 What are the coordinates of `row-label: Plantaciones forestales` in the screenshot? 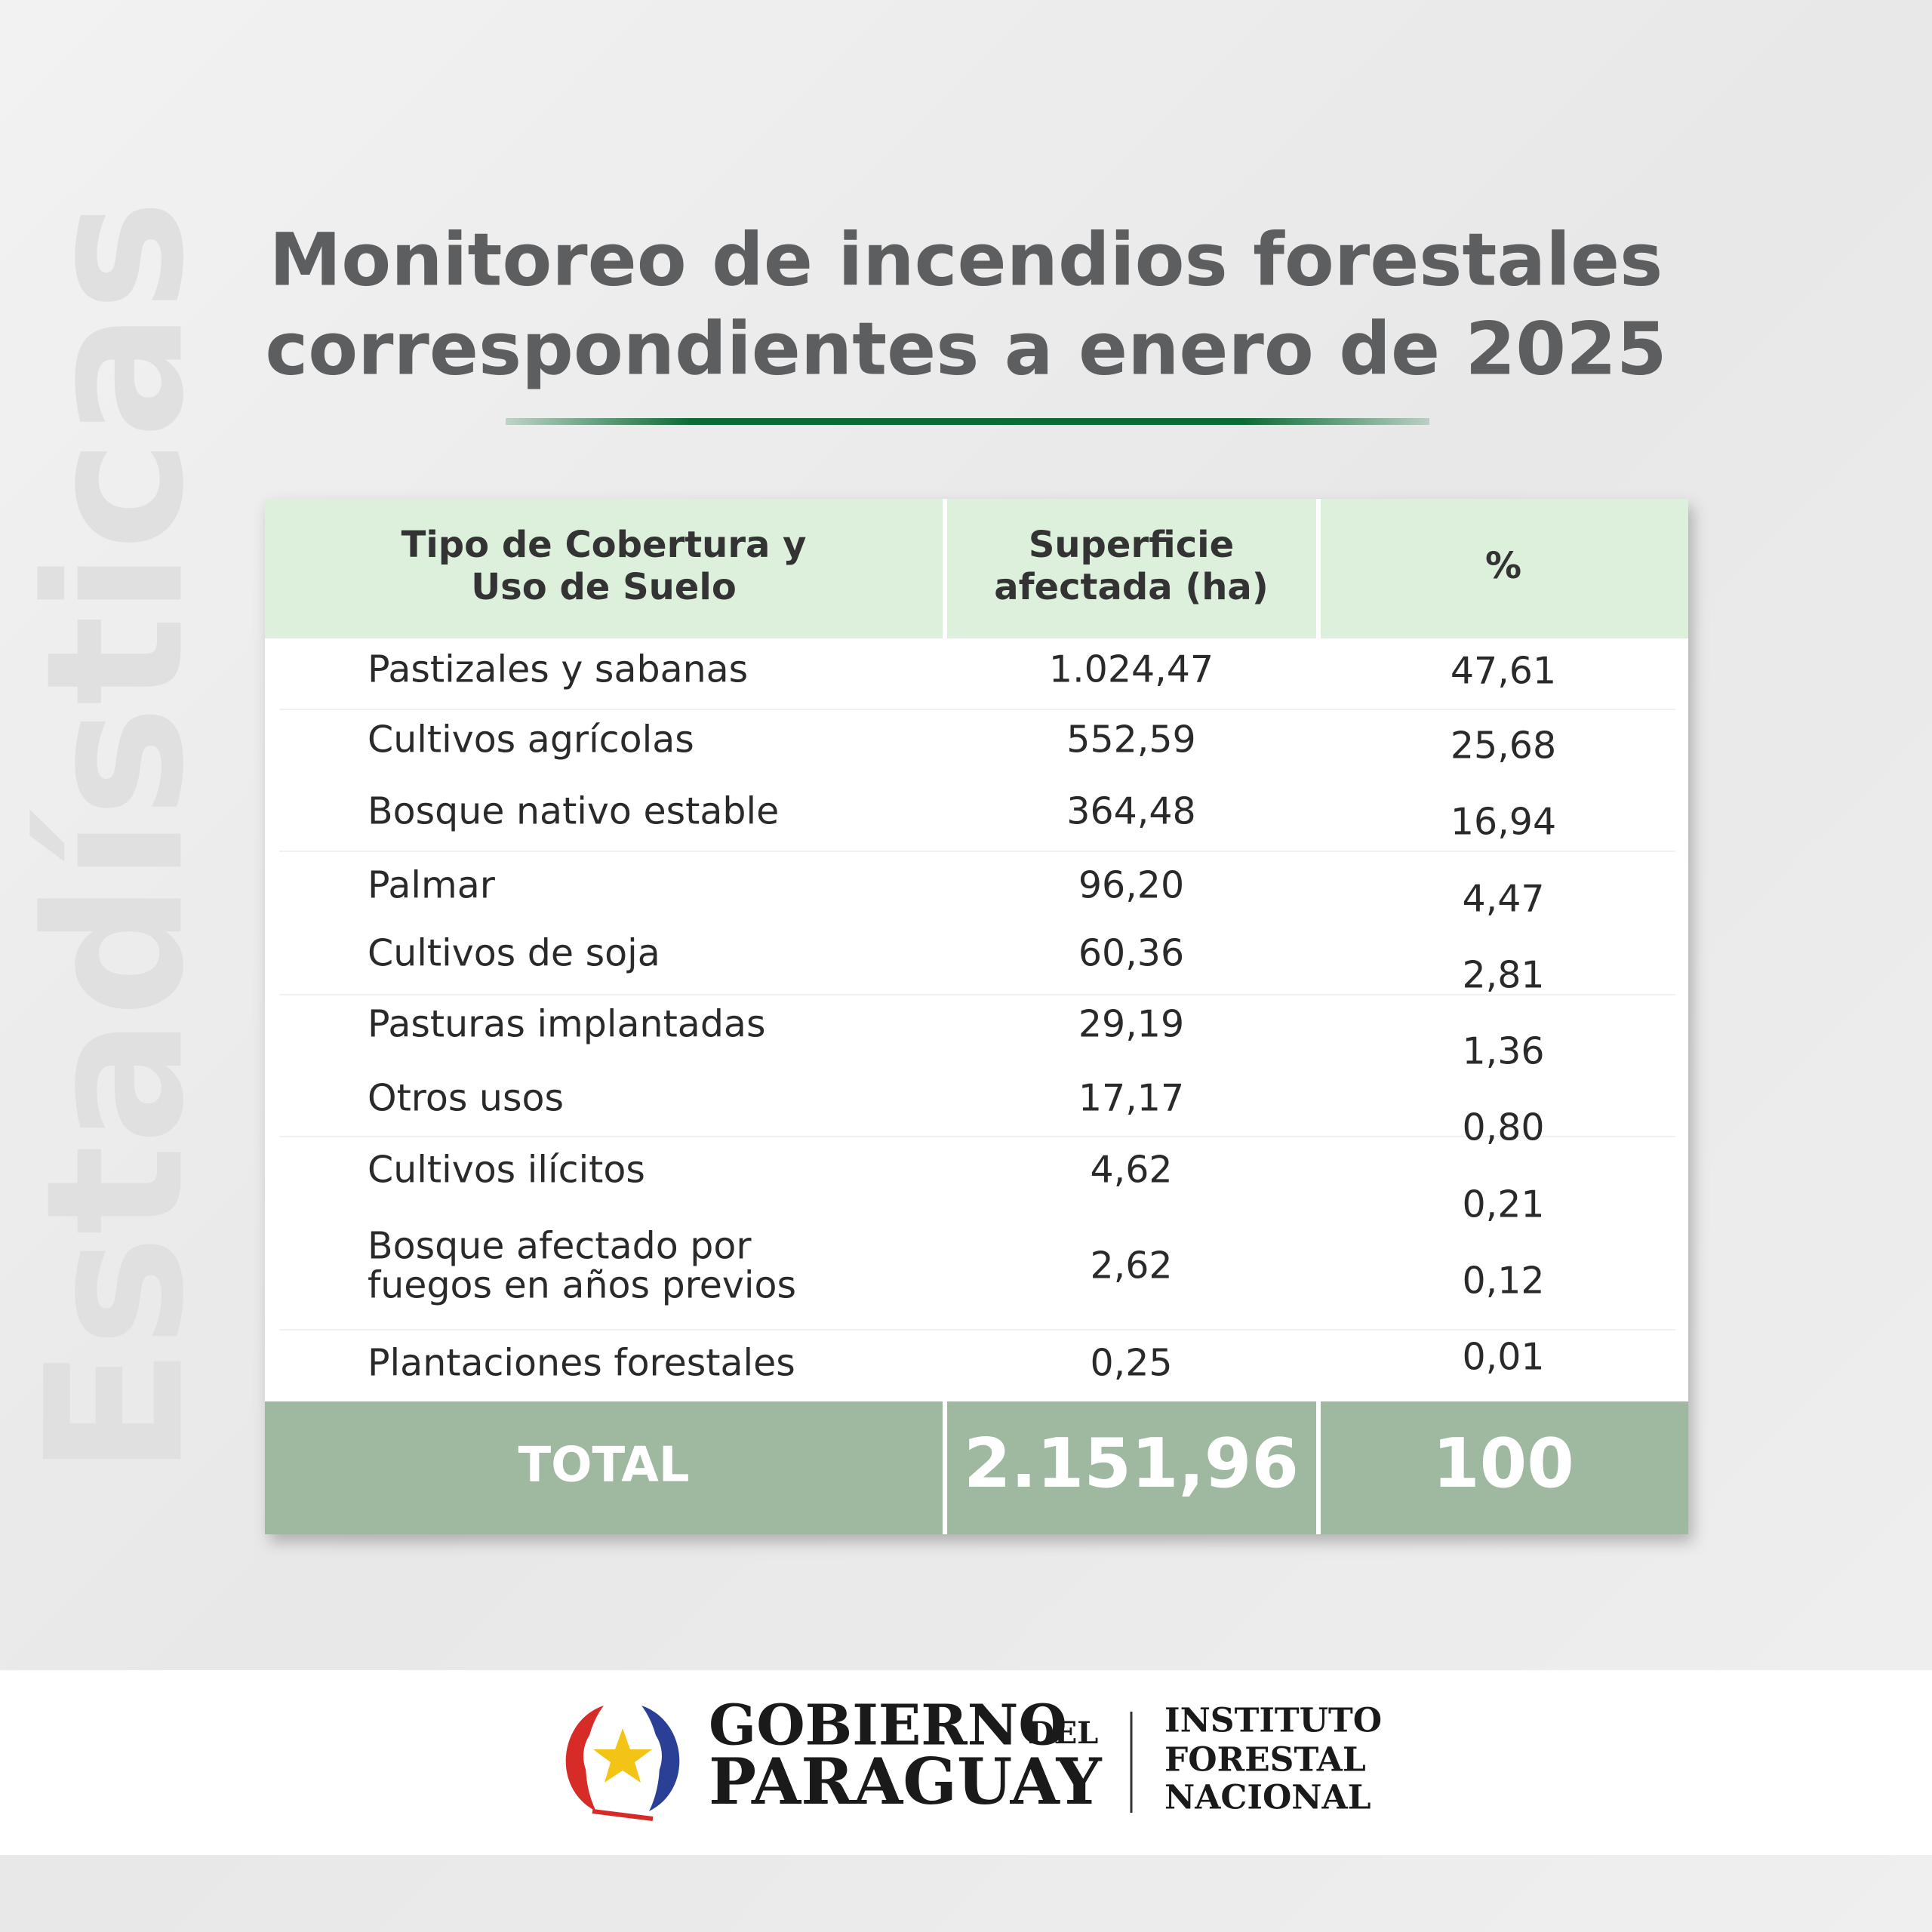 It's located at (581, 1363).